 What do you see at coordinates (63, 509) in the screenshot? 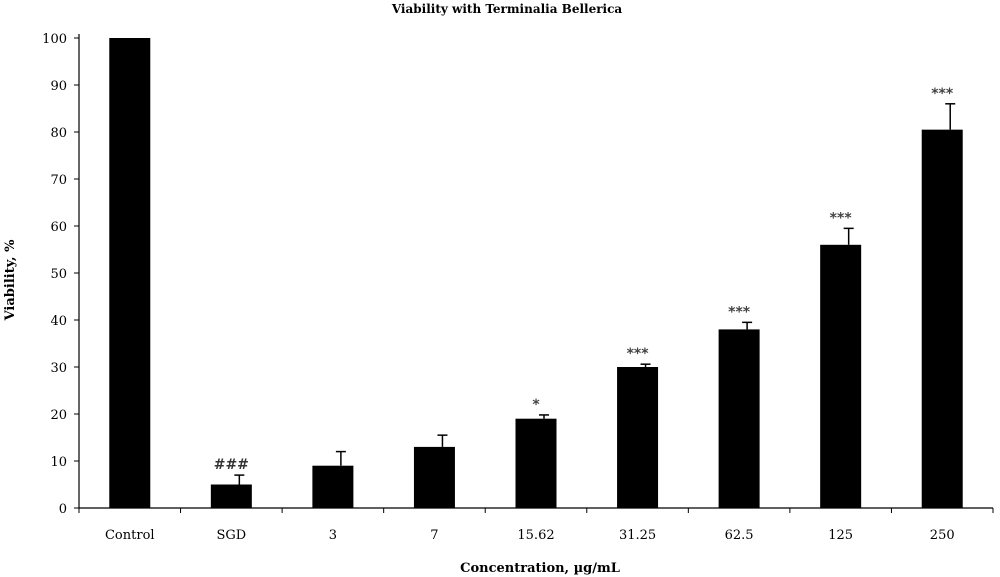
I see `y-tick-label: 0` at bounding box center [63, 509].